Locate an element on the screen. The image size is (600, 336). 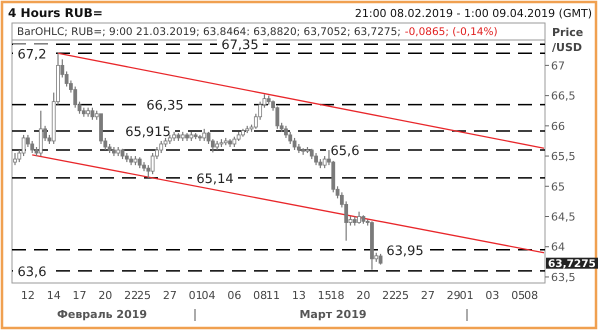
chart-title: 4 Hours RUB= is located at coordinates (55, 13).